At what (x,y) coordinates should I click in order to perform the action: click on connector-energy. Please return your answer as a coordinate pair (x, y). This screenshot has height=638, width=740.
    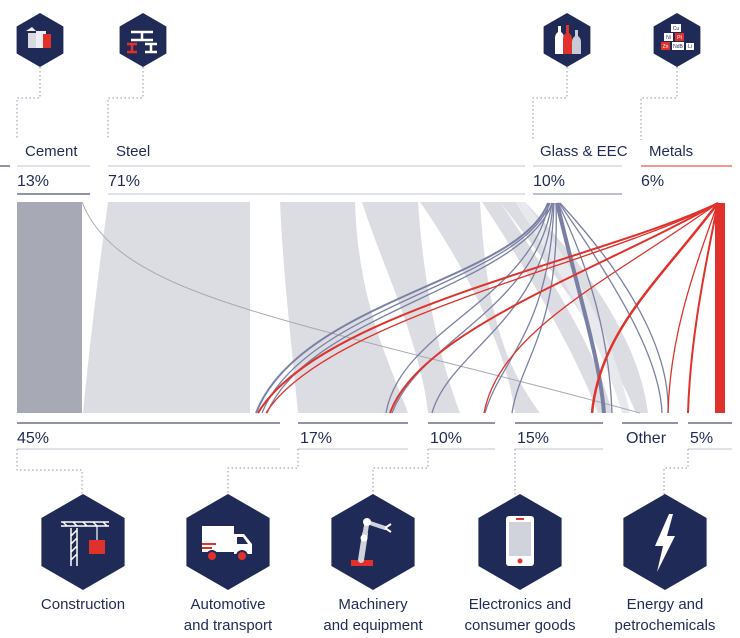
    Looking at the image, I should click on (676, 472).